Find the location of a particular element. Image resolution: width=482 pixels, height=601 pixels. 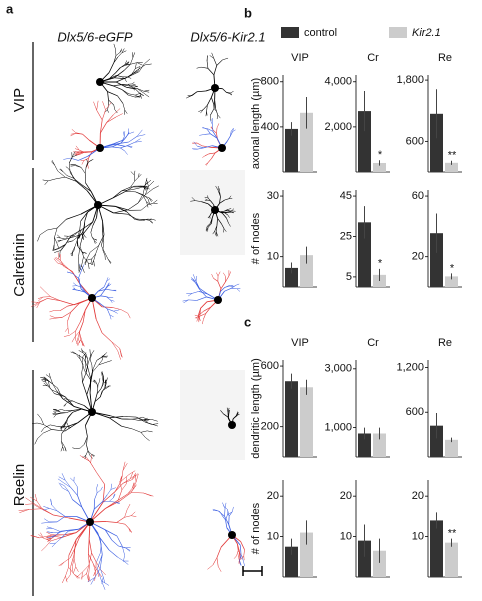

y-tick-label: 200 is located at coordinates (270, 427).